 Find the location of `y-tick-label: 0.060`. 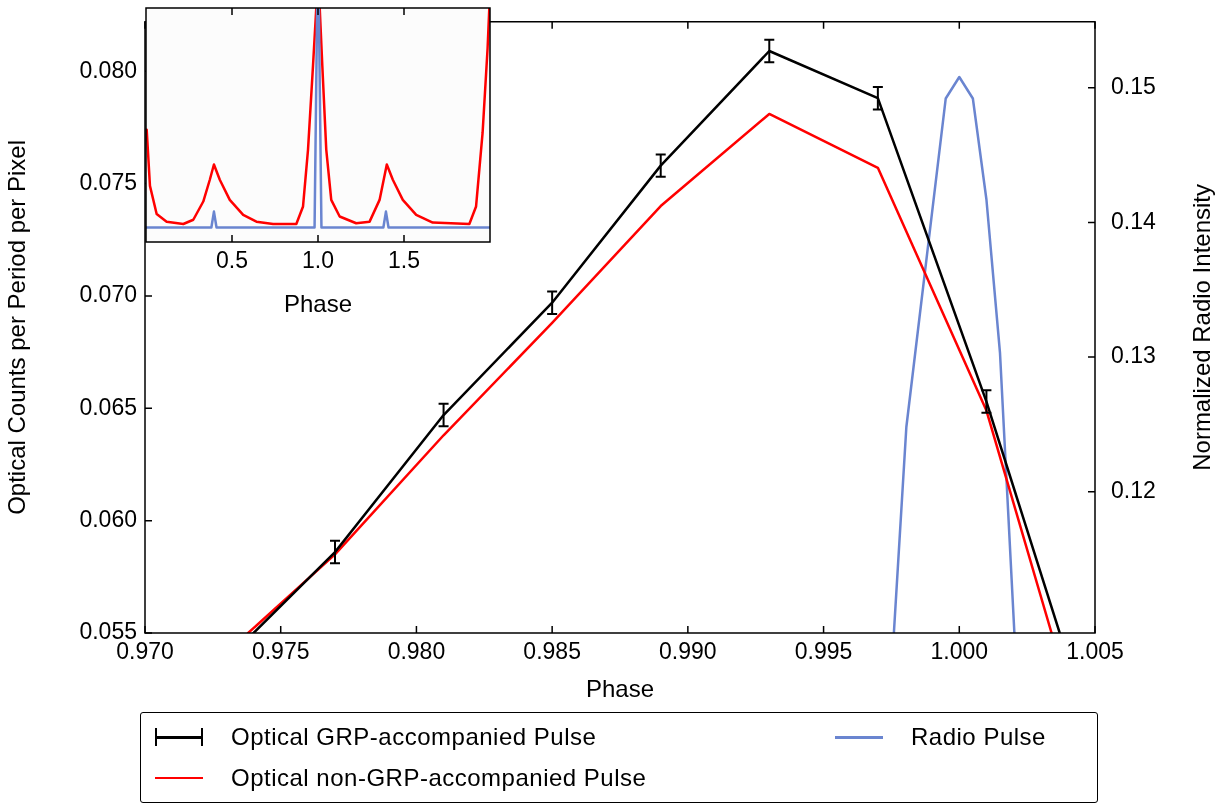

y-tick-label: 0.060 is located at coordinates (108, 518).